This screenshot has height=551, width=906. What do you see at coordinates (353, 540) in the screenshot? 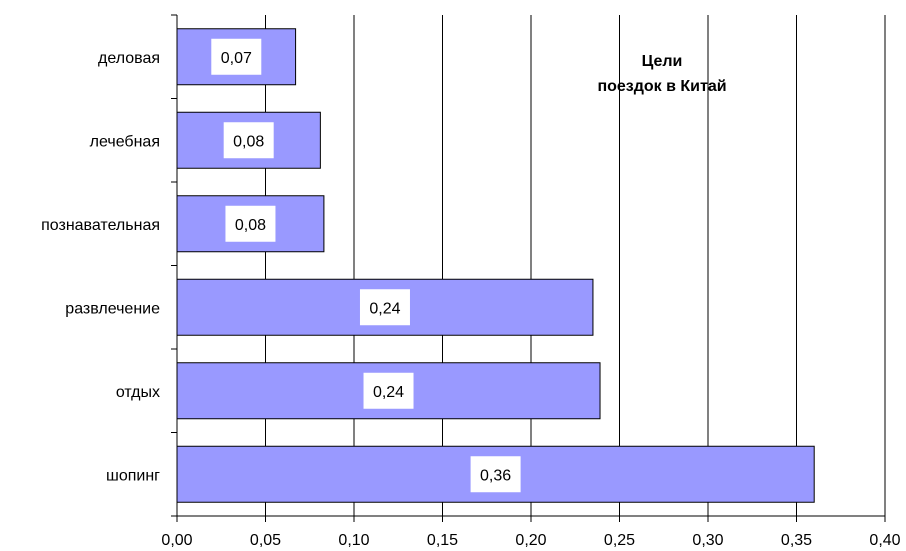
I see `x-tick-label-2: 0,10` at bounding box center [353, 540].